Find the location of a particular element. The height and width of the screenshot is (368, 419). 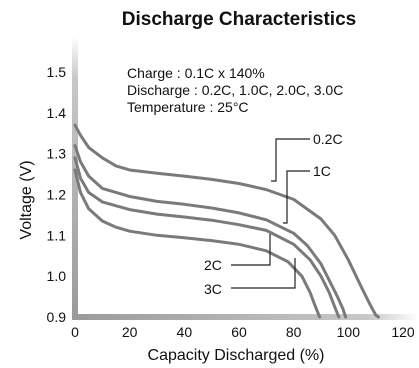

x-tick-label: 80 is located at coordinates (294, 332).